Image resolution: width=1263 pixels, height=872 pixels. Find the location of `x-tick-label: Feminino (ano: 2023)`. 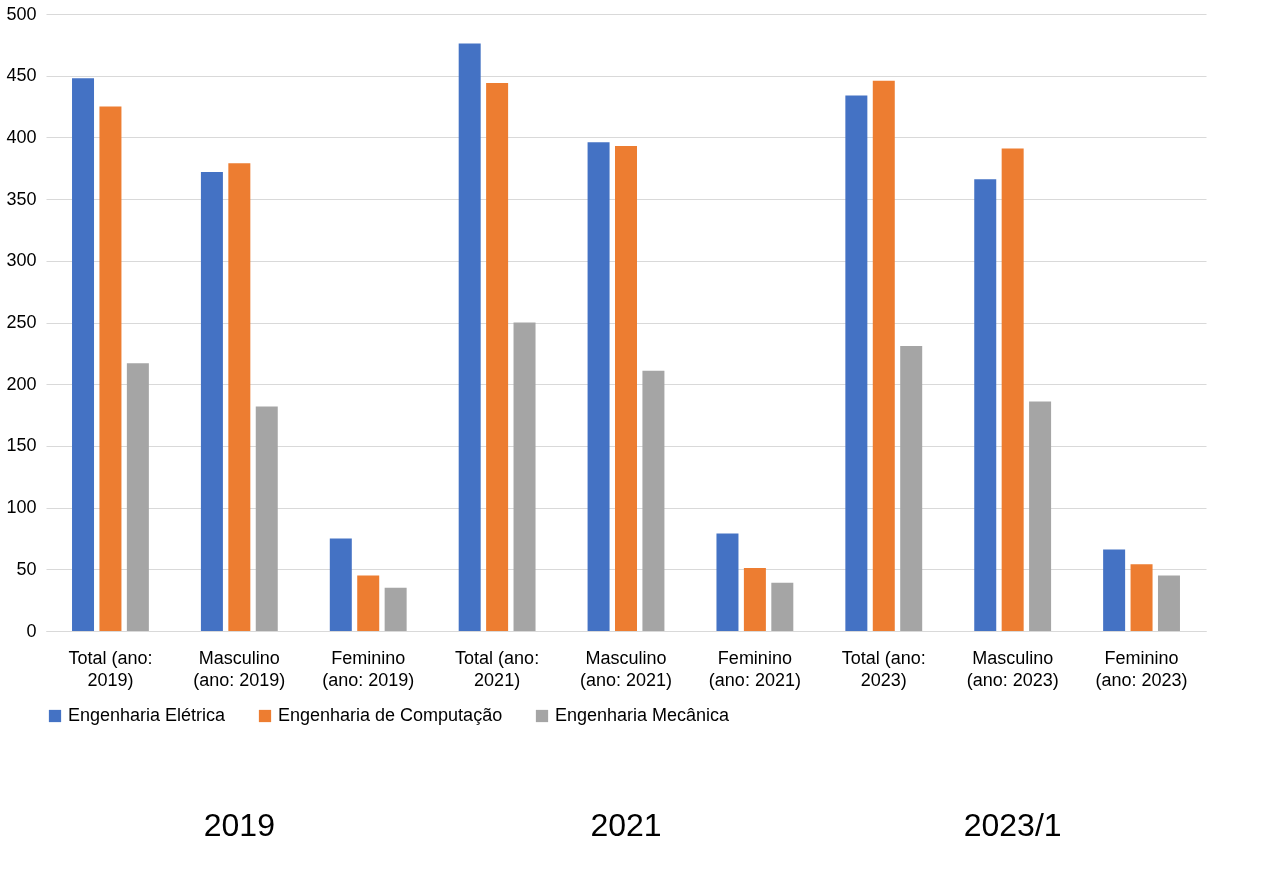

x-tick-label: Feminino (ano: 2023) is located at coordinates (1141, 668).